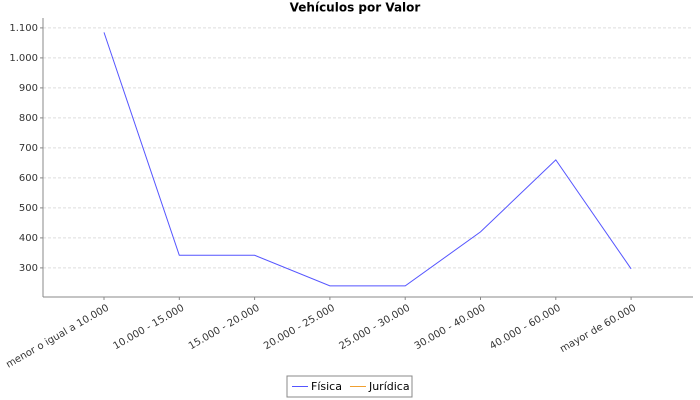 The width and height of the screenshot is (700, 400). Describe the element at coordinates (326, 386) in the screenshot. I see `legend-label: Física` at that location.